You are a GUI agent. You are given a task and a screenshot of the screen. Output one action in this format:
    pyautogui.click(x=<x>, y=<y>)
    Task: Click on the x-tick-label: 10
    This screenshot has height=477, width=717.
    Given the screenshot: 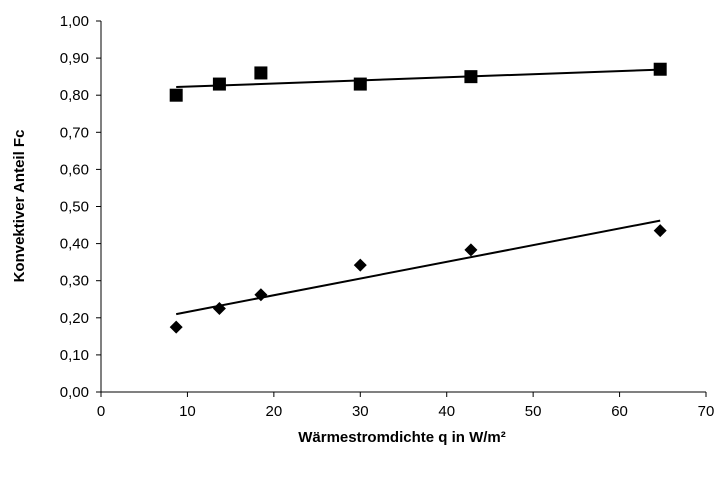 What is the action you would take?
    pyautogui.click(x=187, y=411)
    